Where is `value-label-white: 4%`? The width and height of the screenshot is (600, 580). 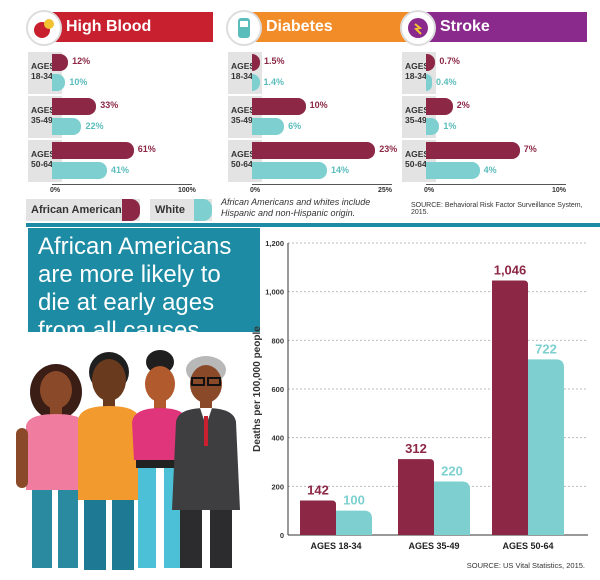
value-label-white: 4% is located at coordinates (490, 170).